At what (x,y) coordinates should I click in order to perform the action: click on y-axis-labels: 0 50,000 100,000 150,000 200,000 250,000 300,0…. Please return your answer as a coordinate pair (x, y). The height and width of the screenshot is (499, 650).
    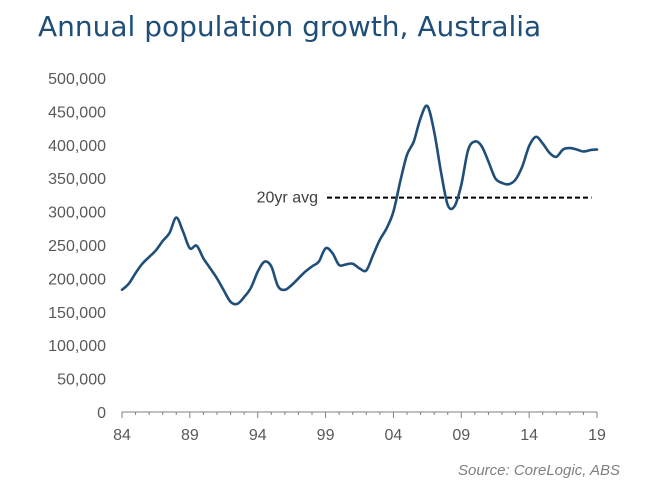
    Looking at the image, I should click on (77, 246).